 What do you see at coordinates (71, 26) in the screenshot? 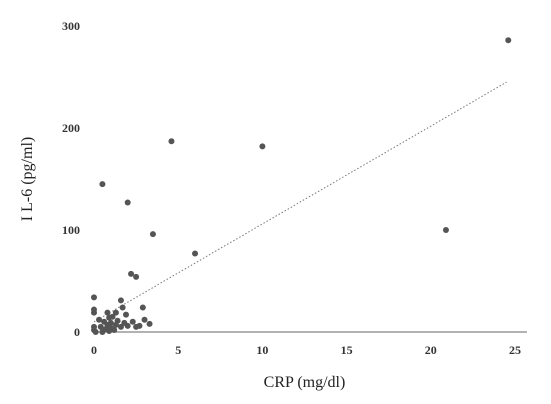
I see `y-tick-label: 300` at bounding box center [71, 26].